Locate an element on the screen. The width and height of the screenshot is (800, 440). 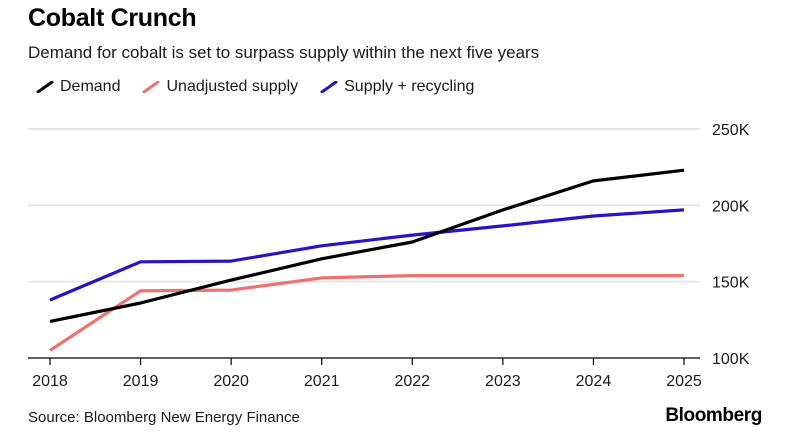
x-tick-label: 2024 is located at coordinates (594, 381).